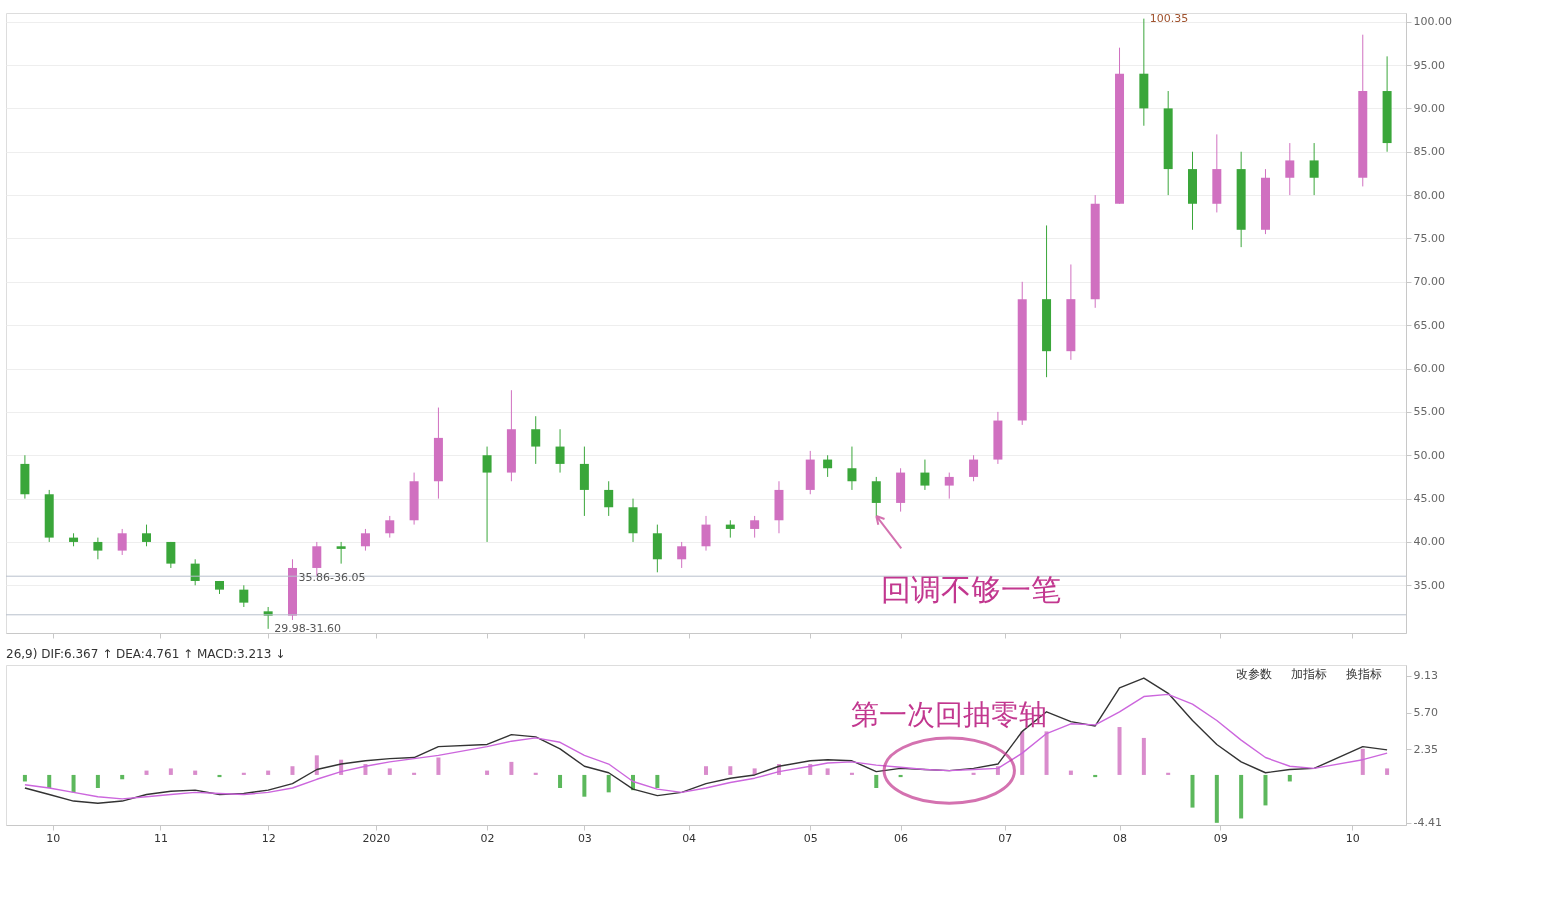  Describe the element at coordinates (689, 838) in the screenshot. I see `x-tick-label: 04` at that location.